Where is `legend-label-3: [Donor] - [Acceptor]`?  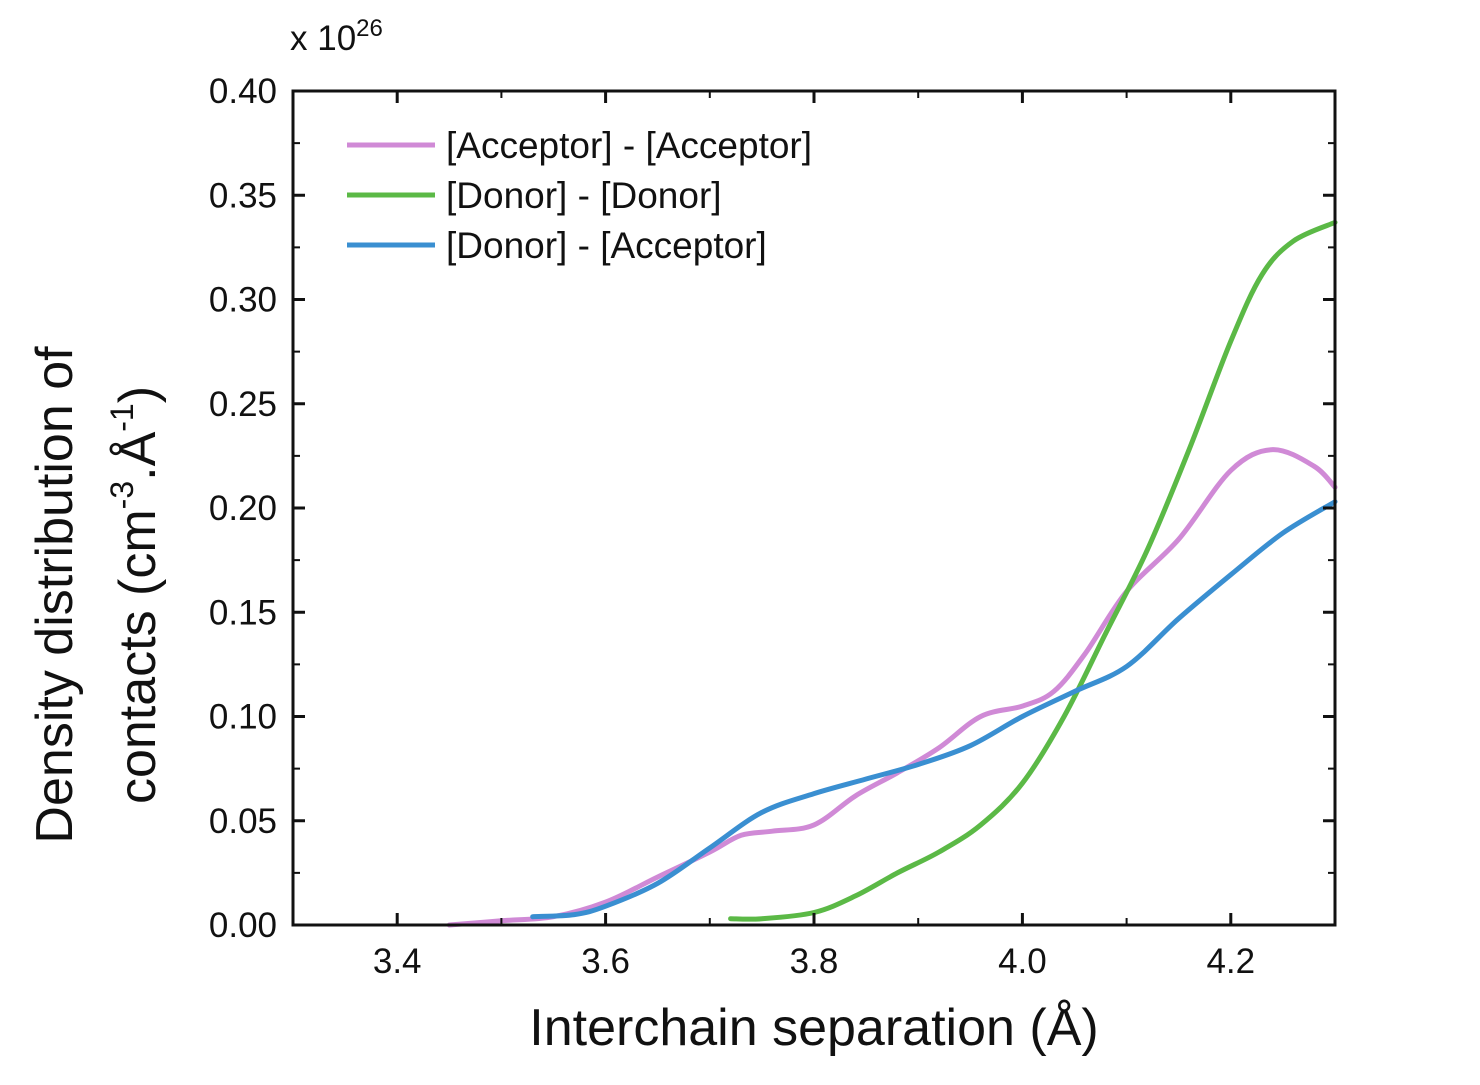 legend-label-3: [Donor] - [Acceptor] is located at coordinates (606, 245).